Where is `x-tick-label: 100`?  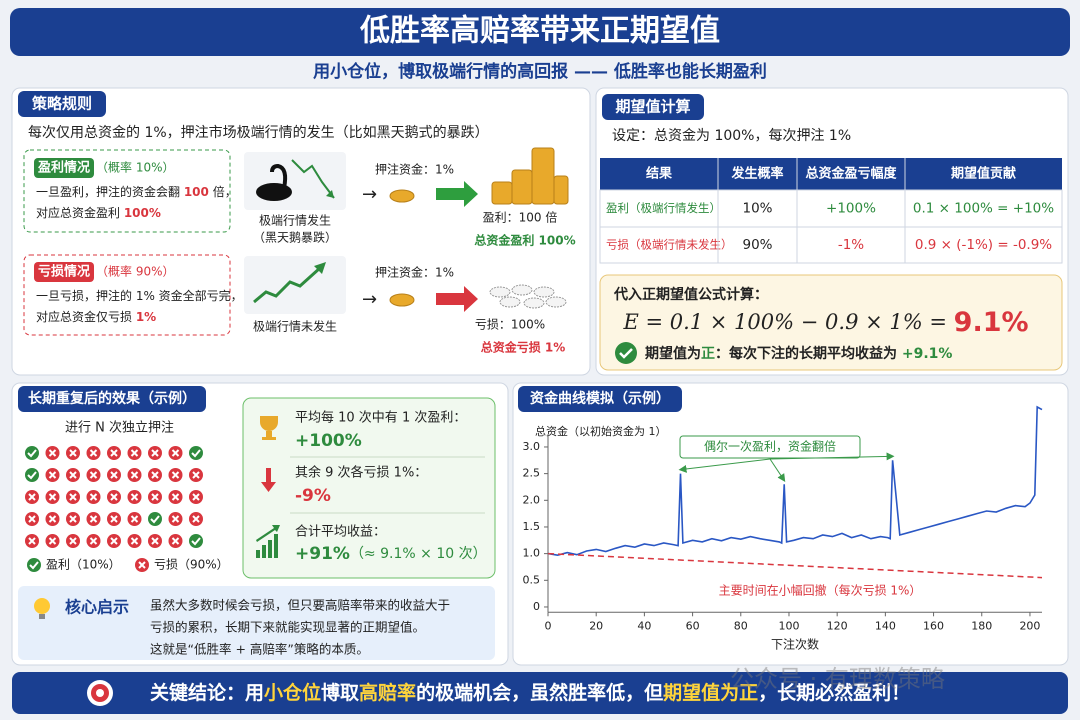
x-tick-label: 100 is located at coordinates (788, 625).